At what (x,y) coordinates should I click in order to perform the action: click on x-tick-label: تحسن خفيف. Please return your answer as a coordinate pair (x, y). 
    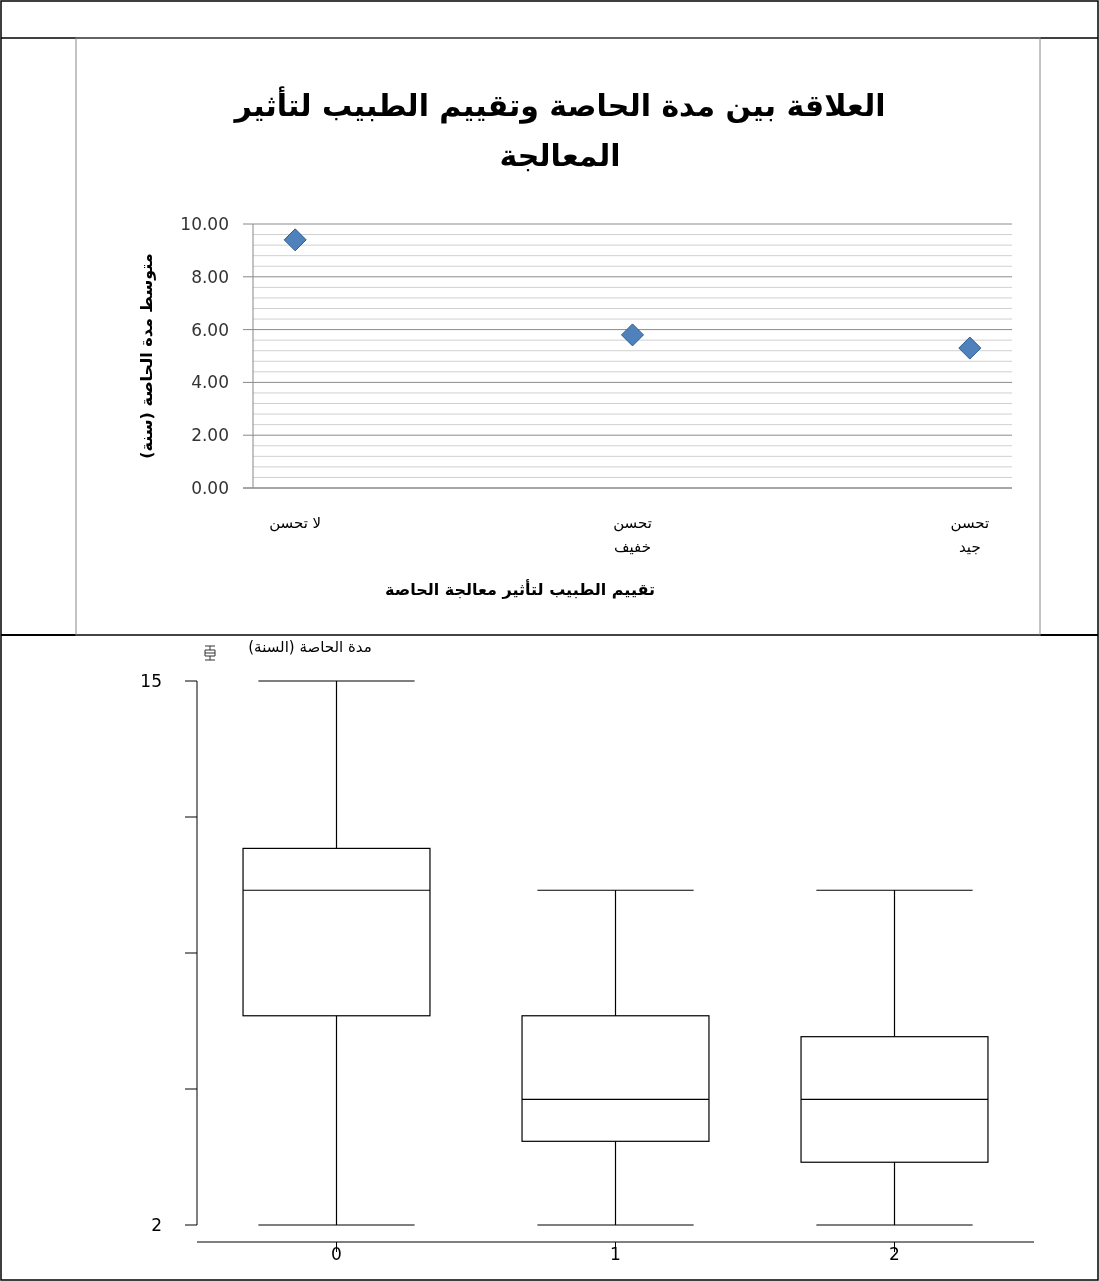
    Looking at the image, I should click on (632, 535).